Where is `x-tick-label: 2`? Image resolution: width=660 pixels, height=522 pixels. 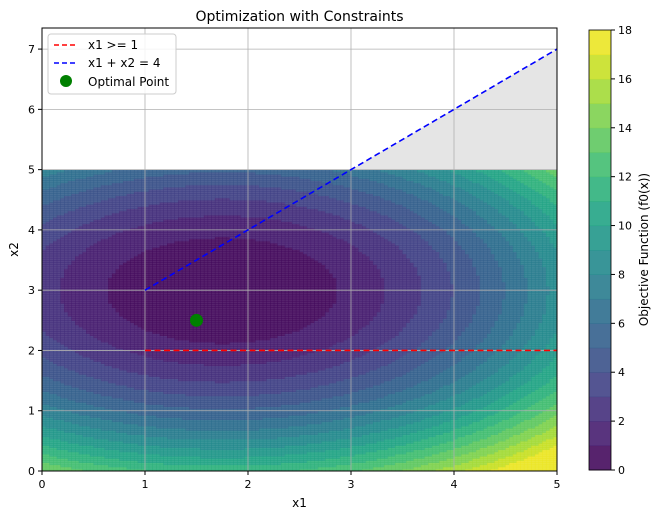
x-tick-label: 2 is located at coordinates (248, 484).